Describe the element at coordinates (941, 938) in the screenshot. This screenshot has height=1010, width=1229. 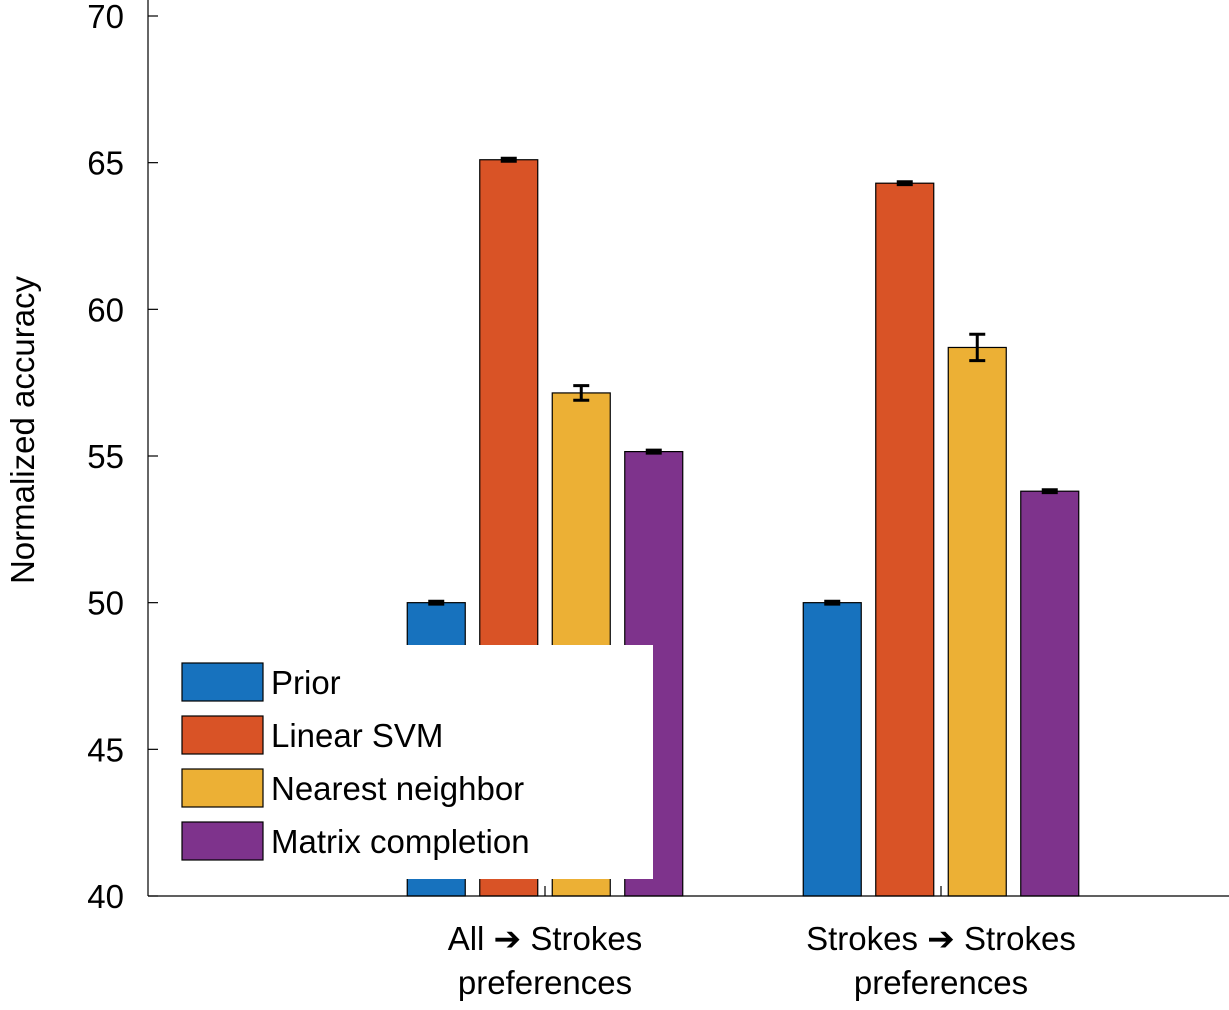
I see `x-category-label: Strokes ➔ Strokes` at that location.